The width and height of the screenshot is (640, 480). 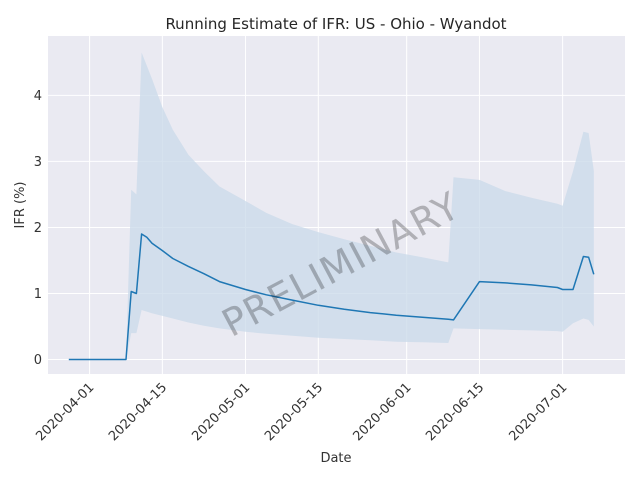 What do you see at coordinates (294, 412) in the screenshot?
I see `x-tick-label: 2020-05-15` at bounding box center [294, 412].